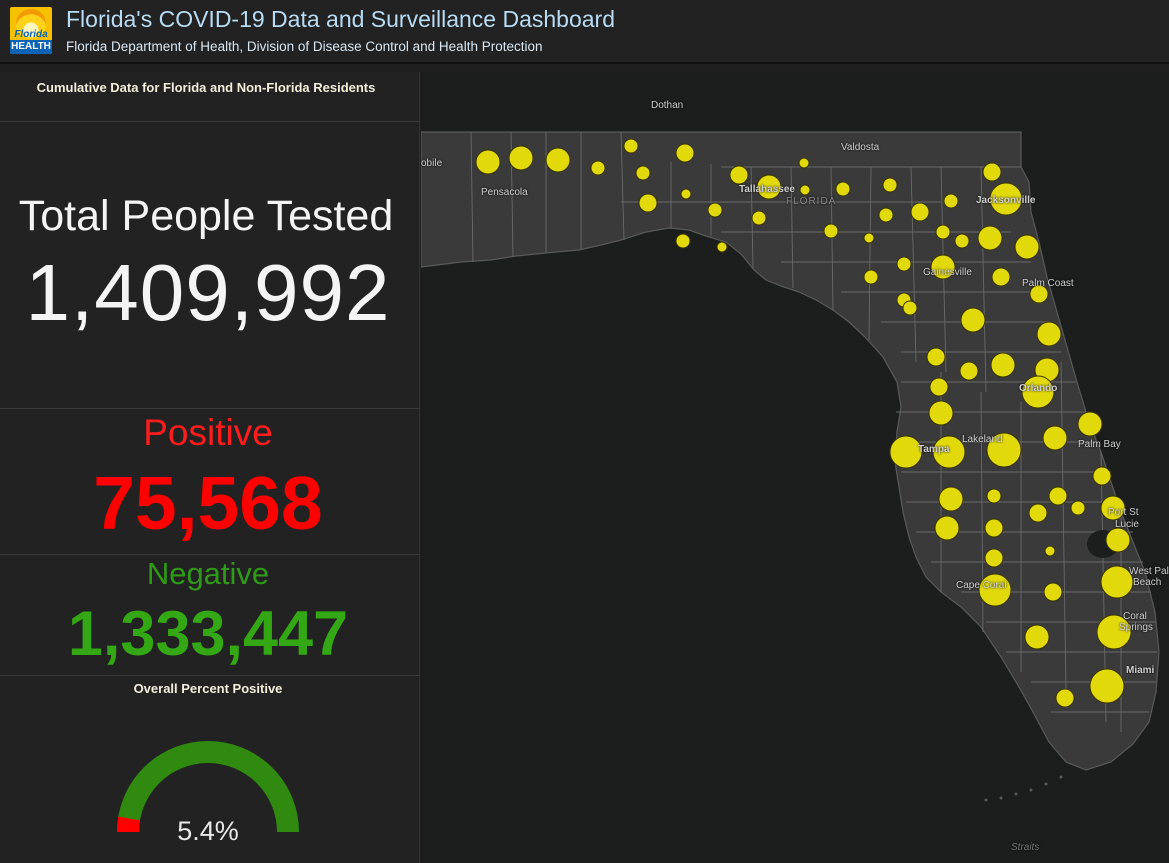 This screenshot has width=1169, height=863. What do you see at coordinates (210, 675) in the screenshot?
I see `divider` at bounding box center [210, 675].